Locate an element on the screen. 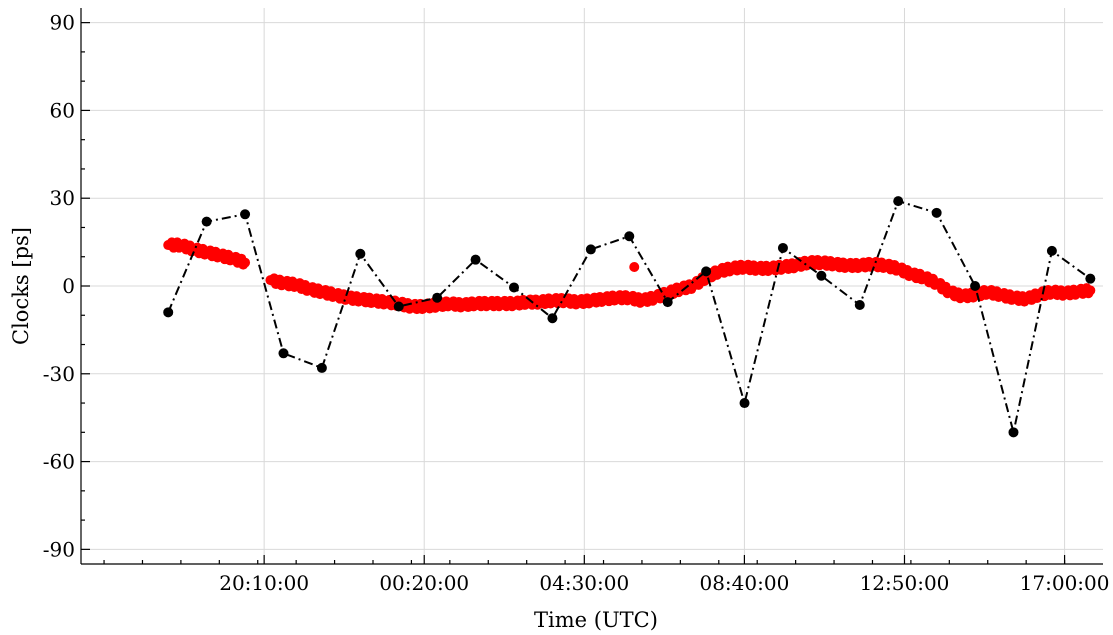  x-tick-label: 00:20:00 is located at coordinates (424, 583).